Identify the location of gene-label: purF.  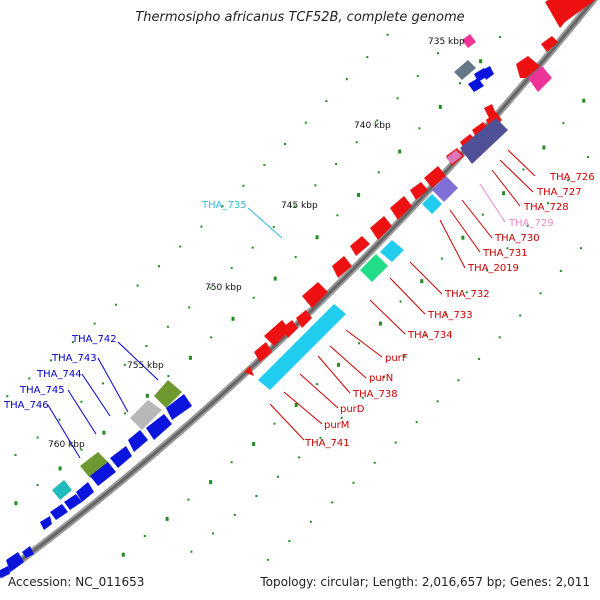
(396, 358).